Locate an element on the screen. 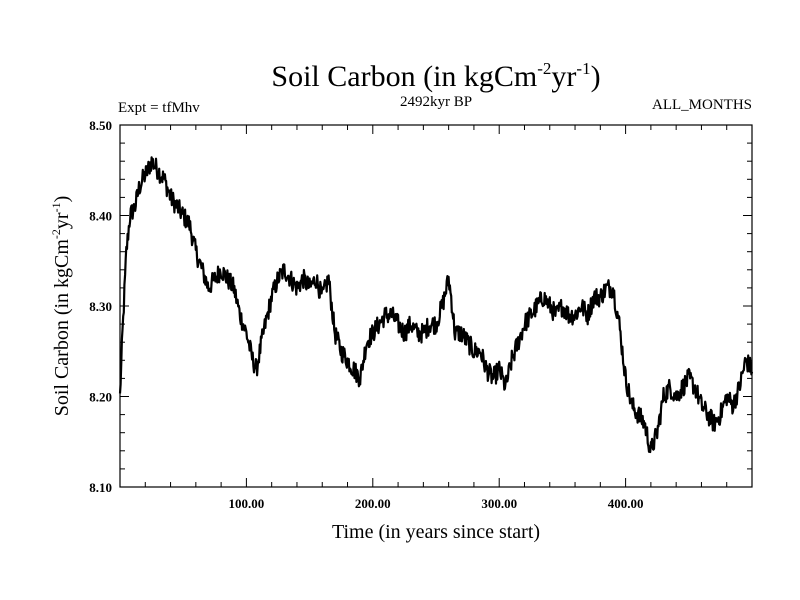 The height and width of the screenshot is (600, 800). chart-title: Soil Carbon (in kgCm-2yr-1) is located at coordinates (435, 76).